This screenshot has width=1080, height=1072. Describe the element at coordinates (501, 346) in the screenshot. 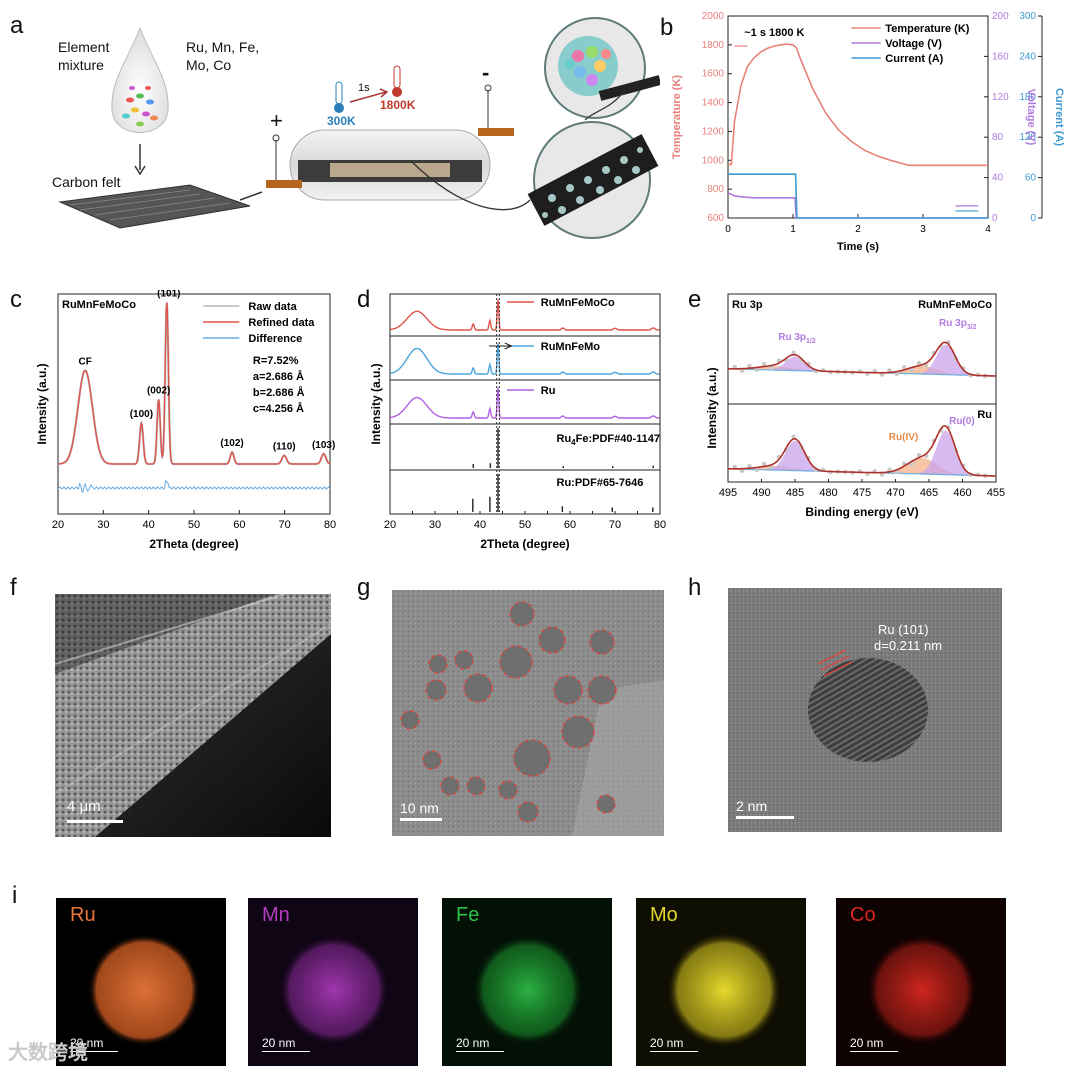

I see `chart-d-shift-arrow` at that location.